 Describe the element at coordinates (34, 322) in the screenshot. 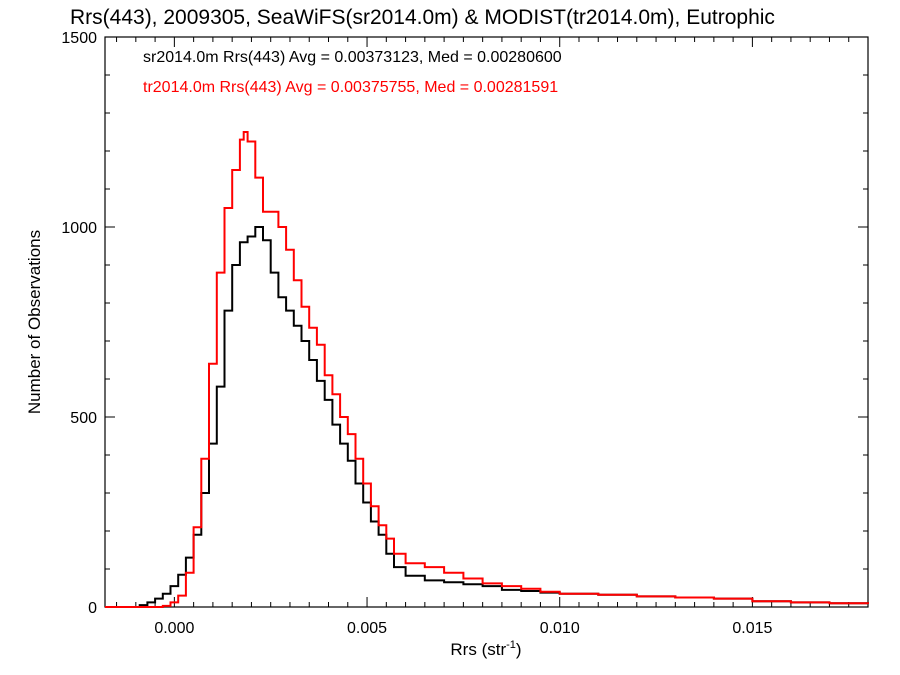

I see `y-axis-label: Number of Observations` at that location.